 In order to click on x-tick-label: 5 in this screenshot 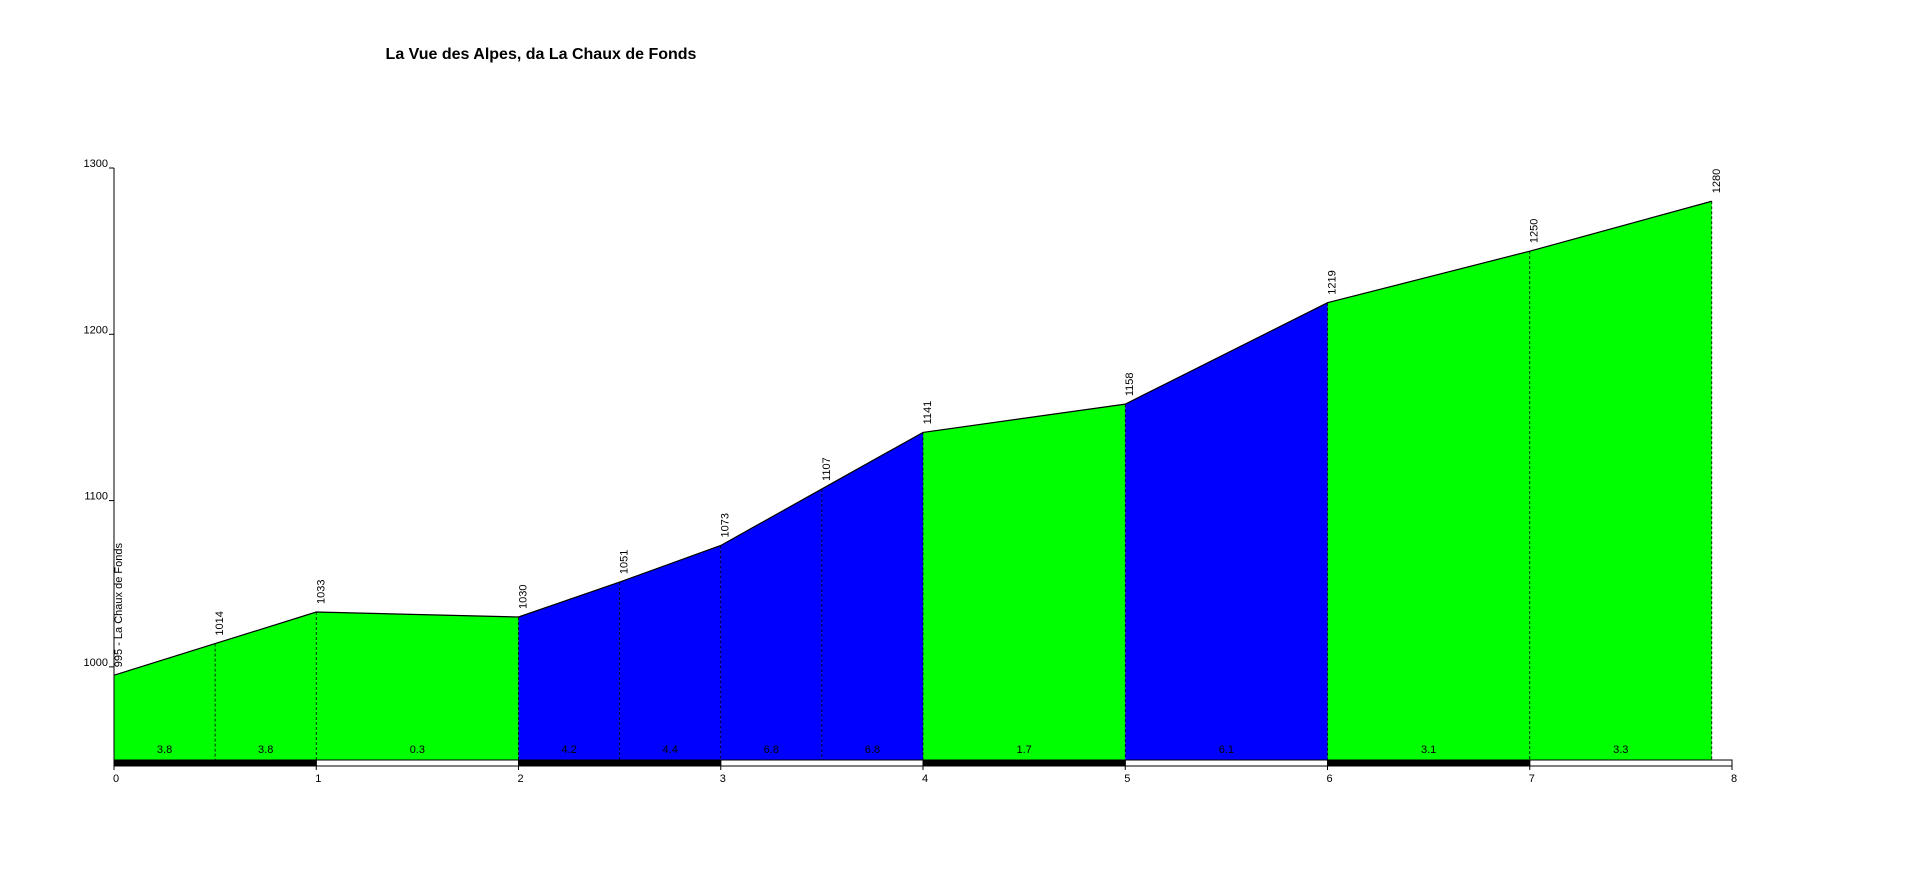, I will do `click(1127, 779)`.